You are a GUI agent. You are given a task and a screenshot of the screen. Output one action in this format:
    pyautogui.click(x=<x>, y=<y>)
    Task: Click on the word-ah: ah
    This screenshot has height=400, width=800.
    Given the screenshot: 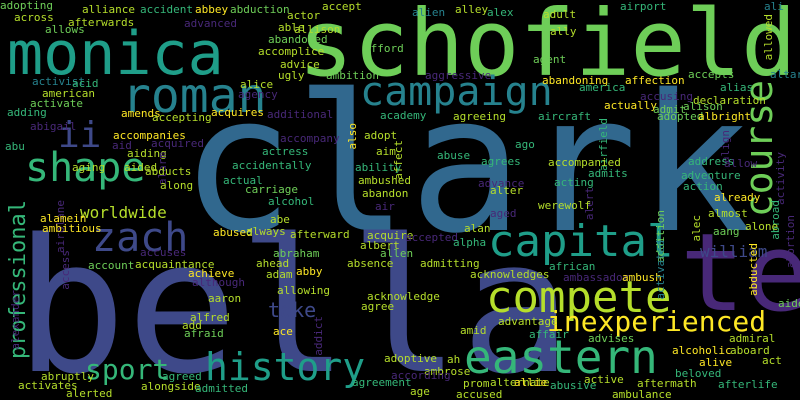 What is the action you would take?
    pyautogui.click(x=454, y=359)
    